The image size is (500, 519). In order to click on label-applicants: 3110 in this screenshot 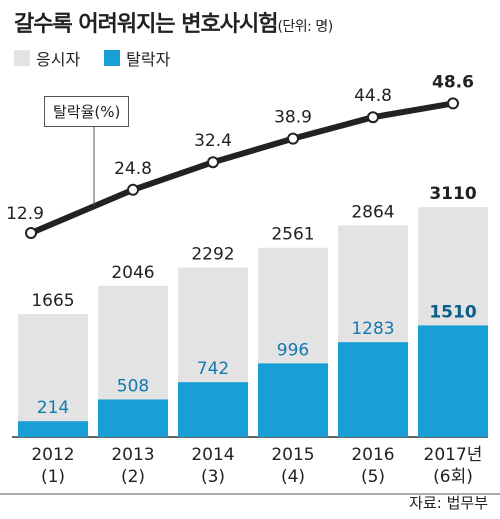, I will do `click(452, 194)`.